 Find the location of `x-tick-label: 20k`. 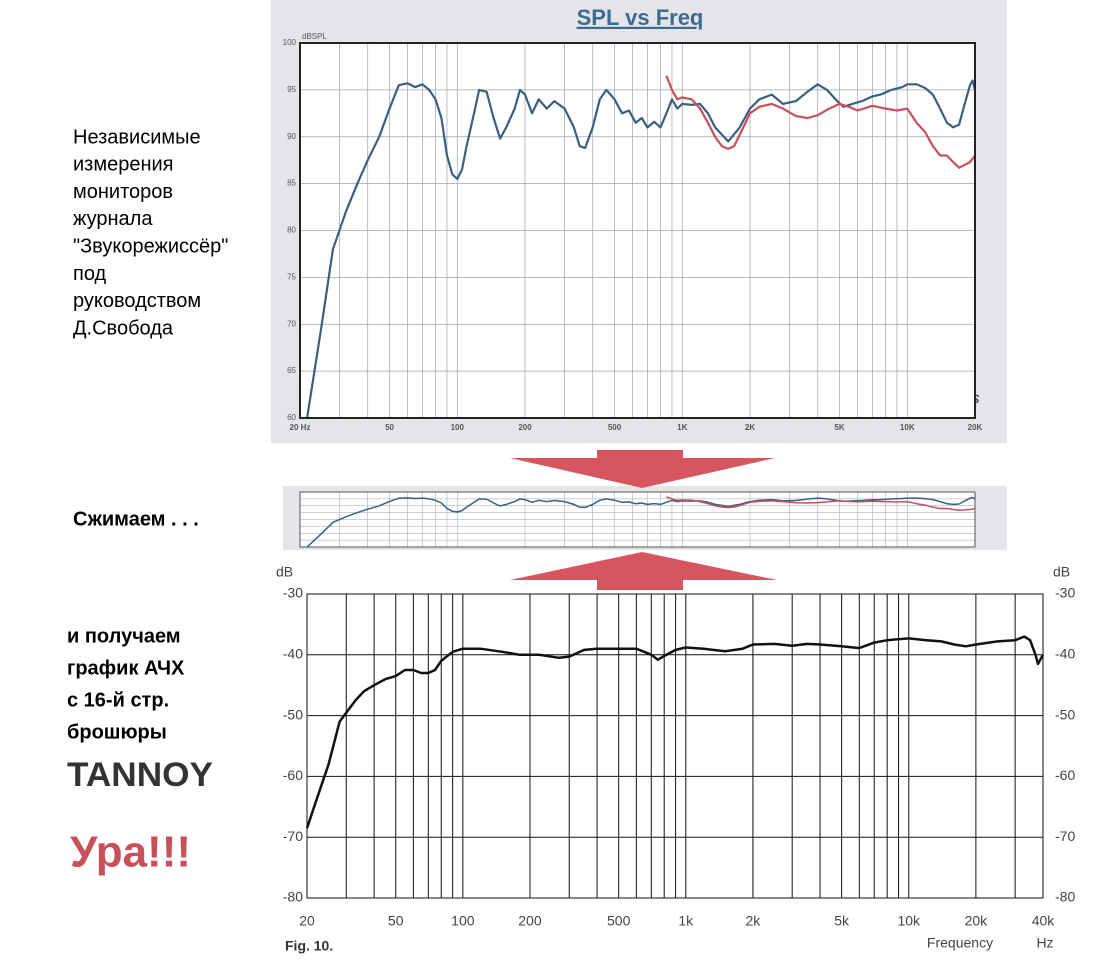

x-tick-label: 20k is located at coordinates (977, 921).